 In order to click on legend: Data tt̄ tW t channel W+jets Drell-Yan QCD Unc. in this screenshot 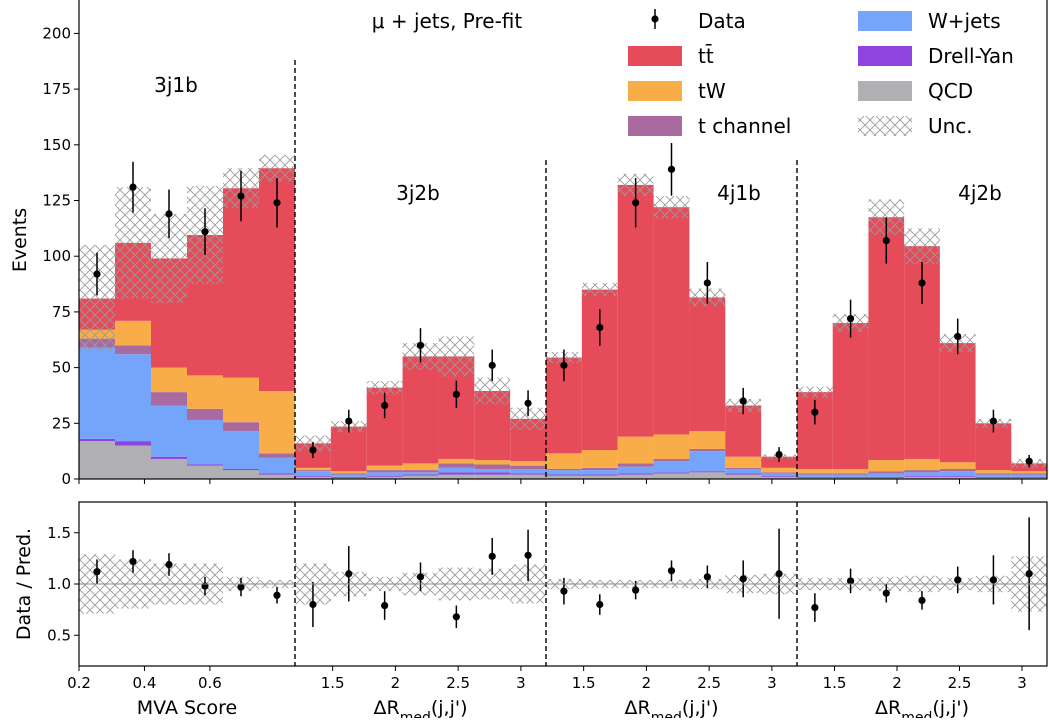, I will do `click(821, 73)`.